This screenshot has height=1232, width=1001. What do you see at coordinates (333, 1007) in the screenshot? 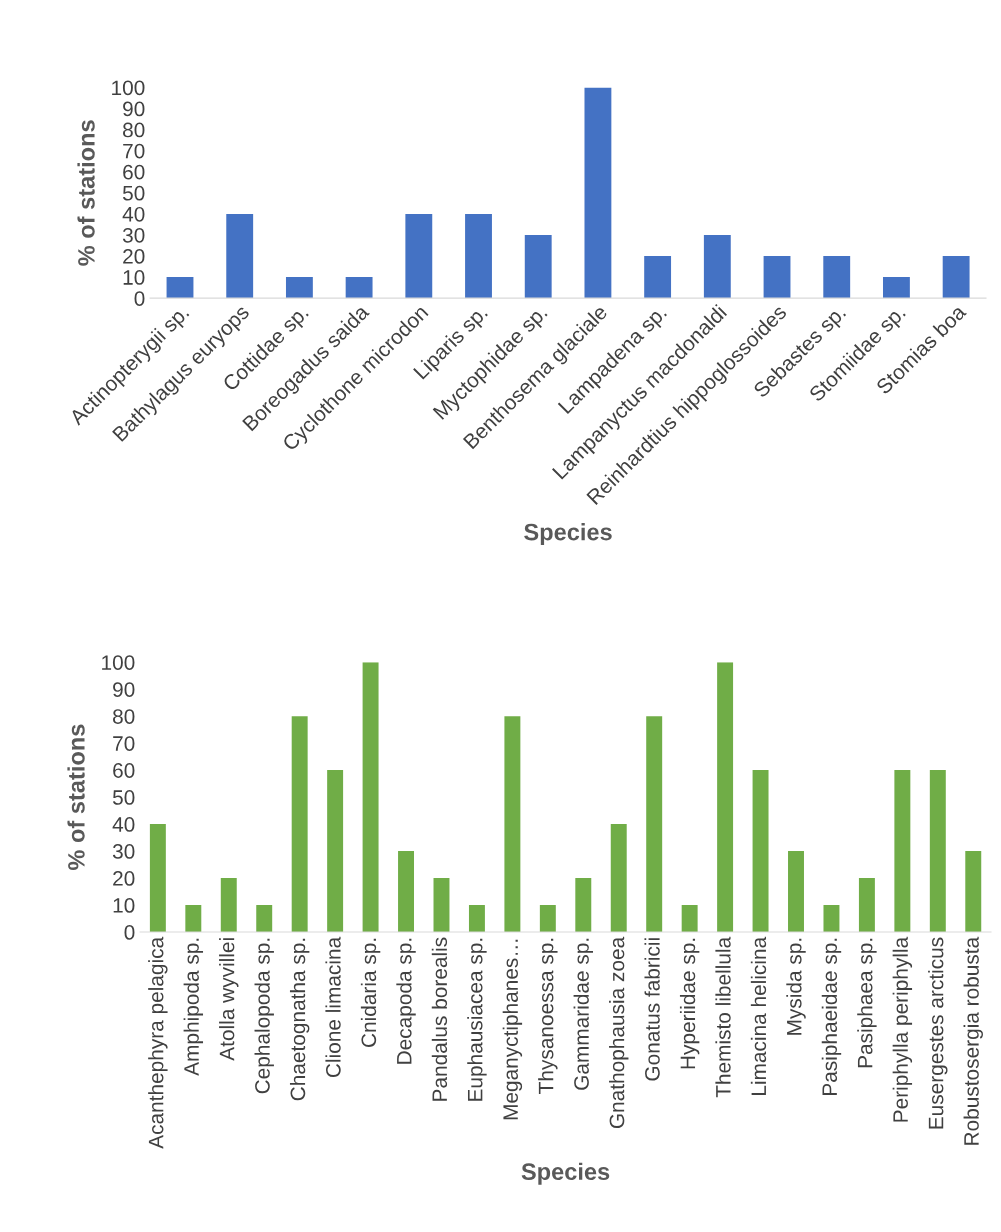
I see `x-tick-label: Clione limacina` at bounding box center [333, 1007].